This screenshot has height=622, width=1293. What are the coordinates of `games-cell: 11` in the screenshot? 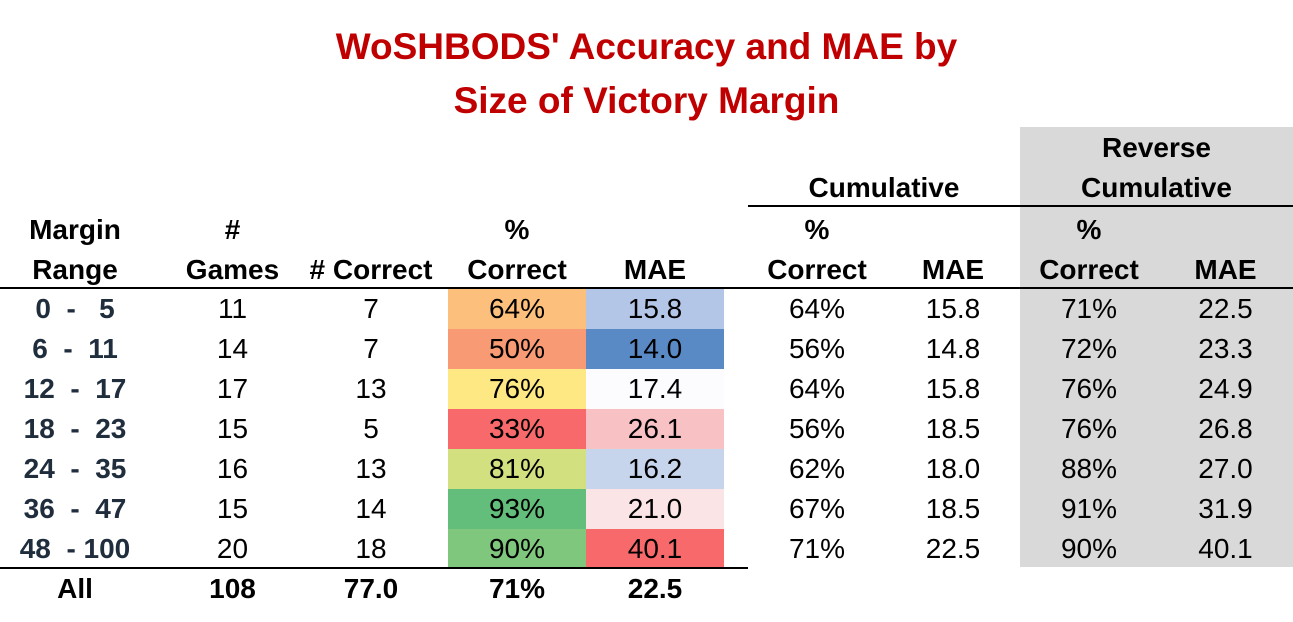 It's located at (232, 308).